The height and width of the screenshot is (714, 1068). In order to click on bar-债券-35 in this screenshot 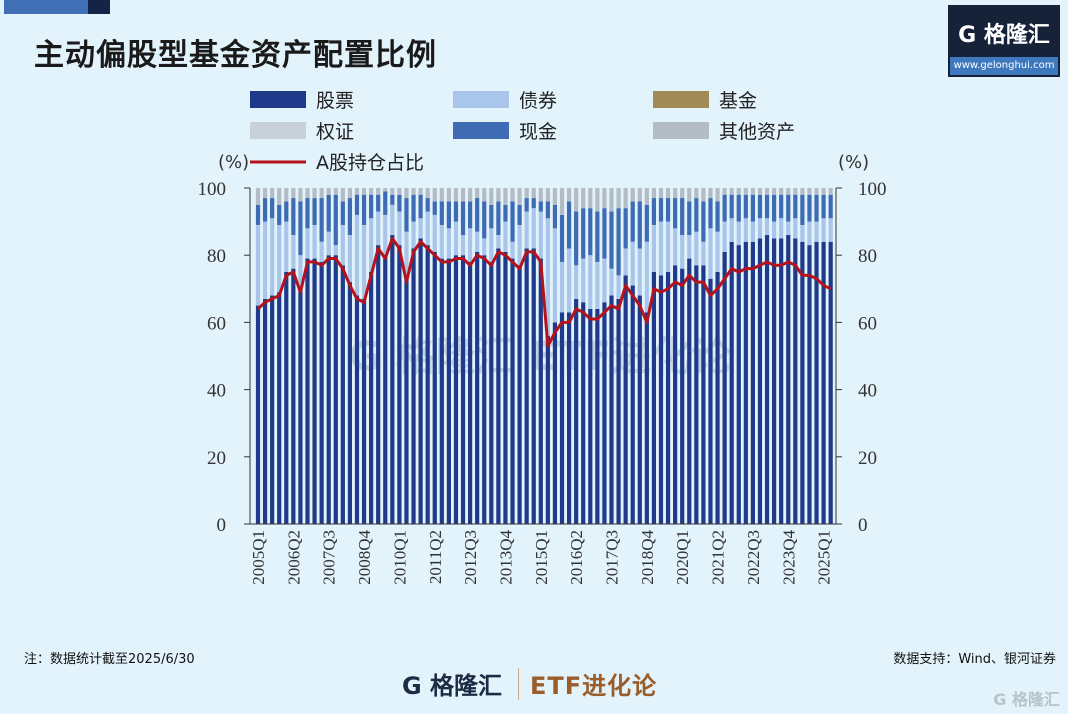, I will do `click(505, 236)`.